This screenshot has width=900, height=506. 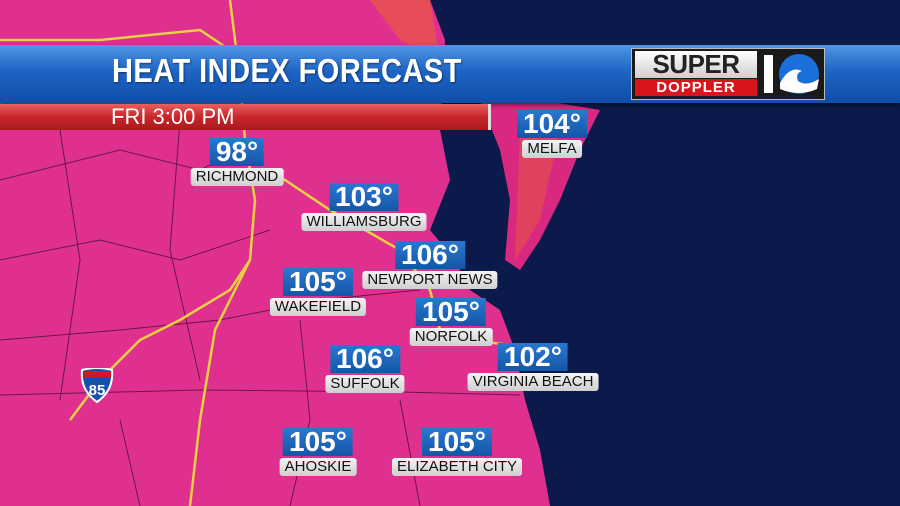 I want to click on page-title: HEAT INDEX FORECAST, so click(x=287, y=70).